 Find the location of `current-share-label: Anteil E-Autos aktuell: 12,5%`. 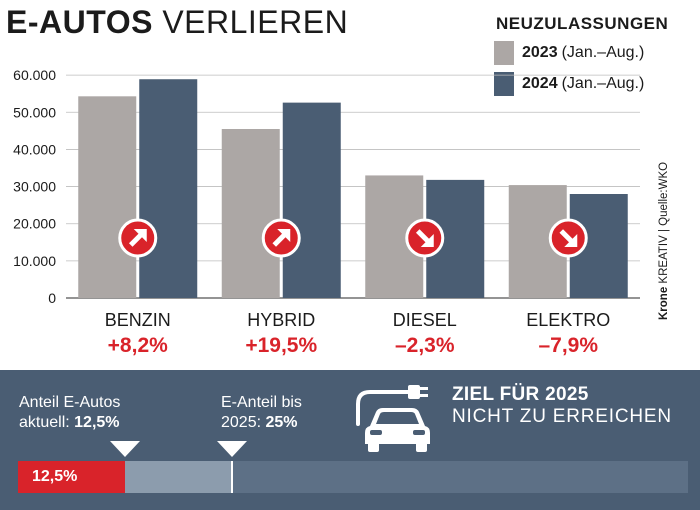

current-share-label: Anteil E-Autos aktuell: 12,5% is located at coordinates (69, 413).